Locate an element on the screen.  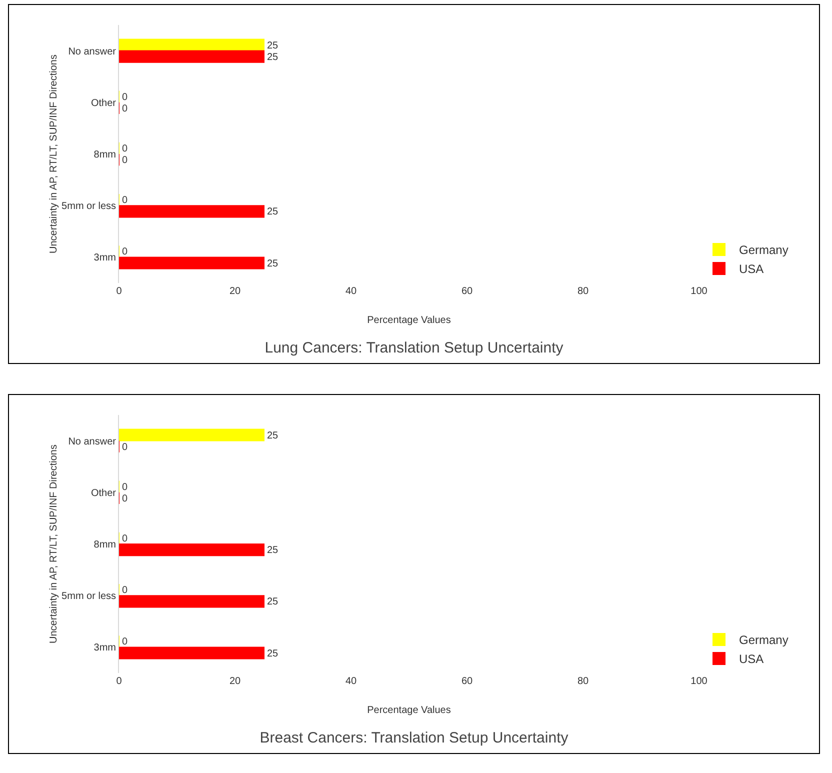
text: Breast Cancers: Translation Setup Uncertainty is located at coordinates (414, 737).